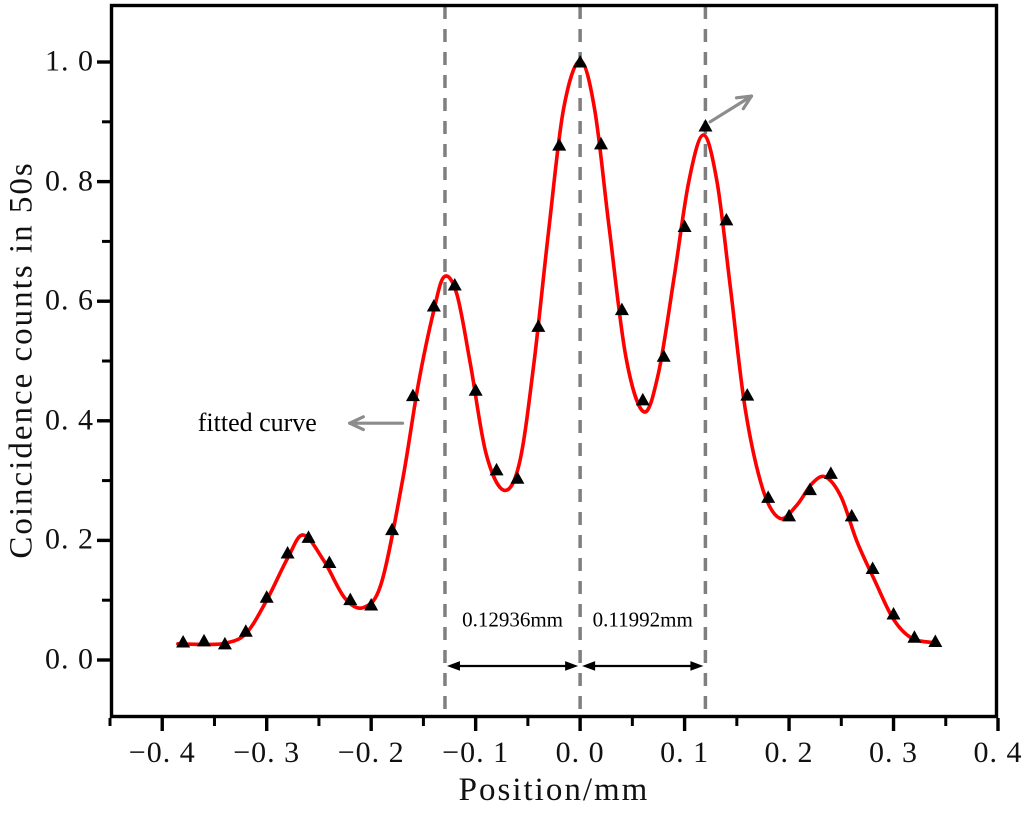 This screenshot has height=822, width=1023. What do you see at coordinates (731, 109) in the screenshot?
I see `peak-annotation-arrow-shaft` at bounding box center [731, 109].